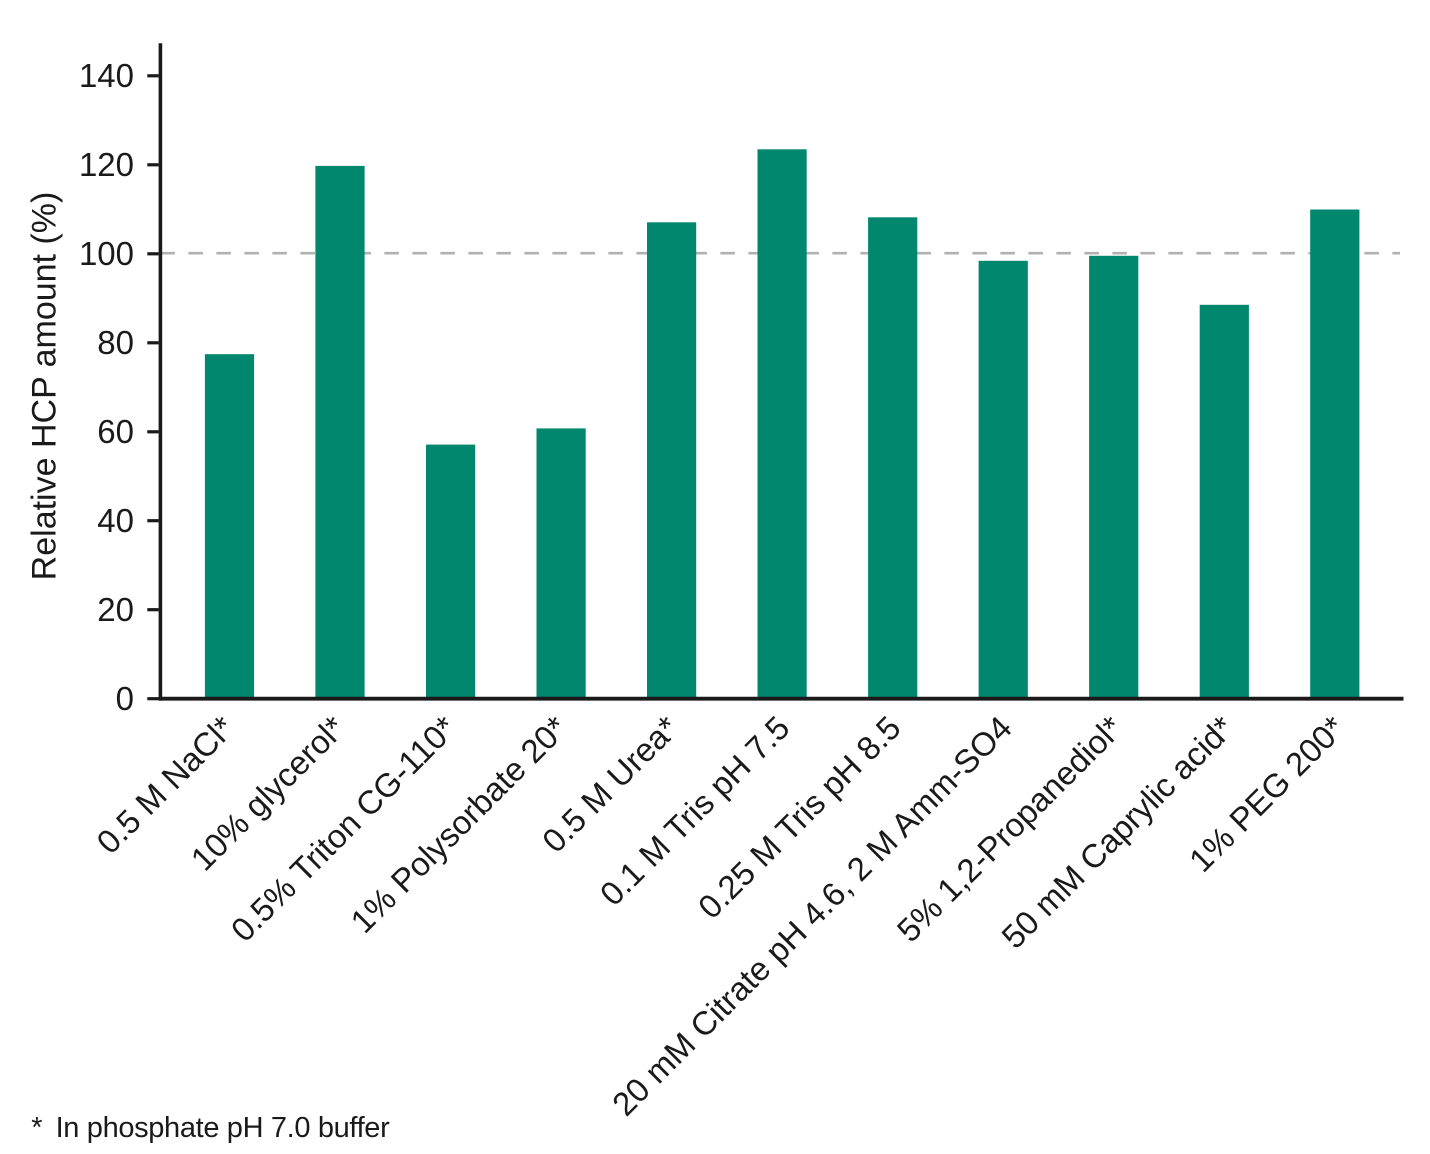 The image size is (1430, 1154). Describe the element at coordinates (125, 698) in the screenshot. I see `svg-text: 0` at that location.